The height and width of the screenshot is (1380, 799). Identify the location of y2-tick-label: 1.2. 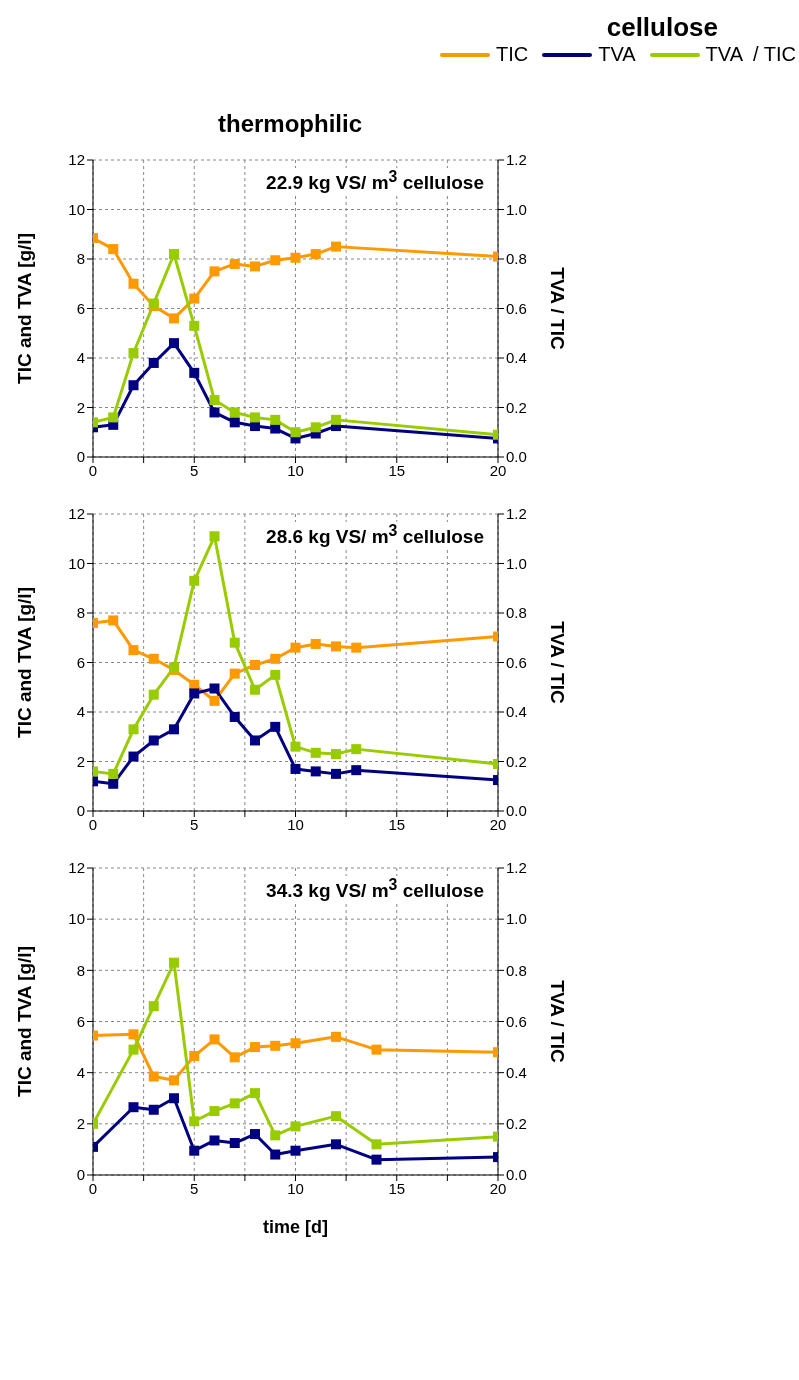
(516, 514).